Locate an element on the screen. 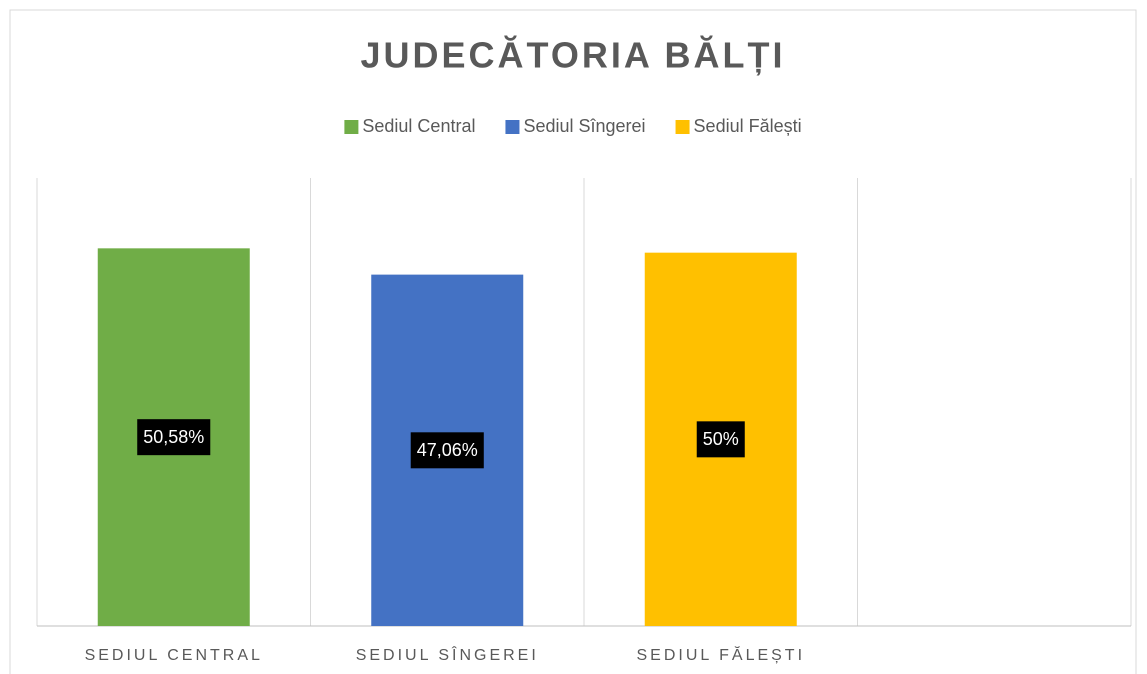 The image size is (1147, 674). data-label: 50% is located at coordinates (721, 439).